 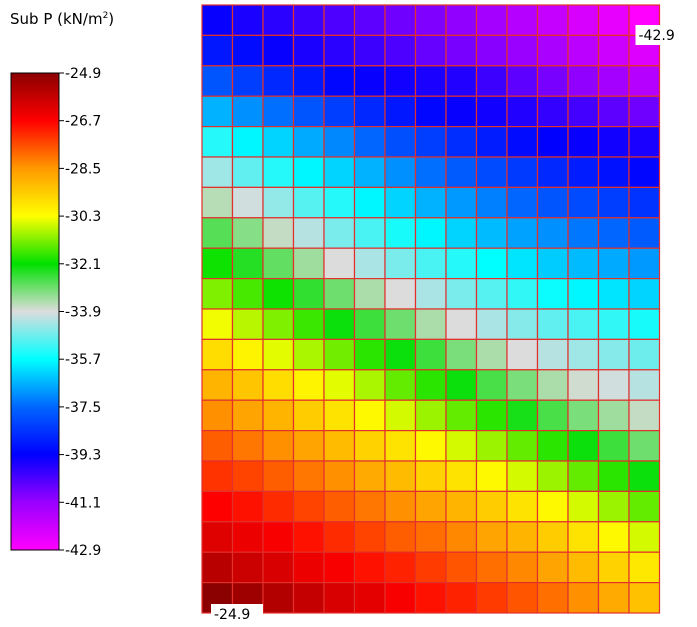 I want to click on max-value-label-background, so click(x=237, y=614).